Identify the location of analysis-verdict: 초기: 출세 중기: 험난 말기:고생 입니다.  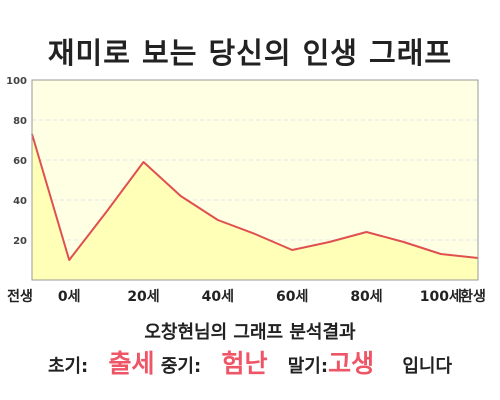
(250, 362).